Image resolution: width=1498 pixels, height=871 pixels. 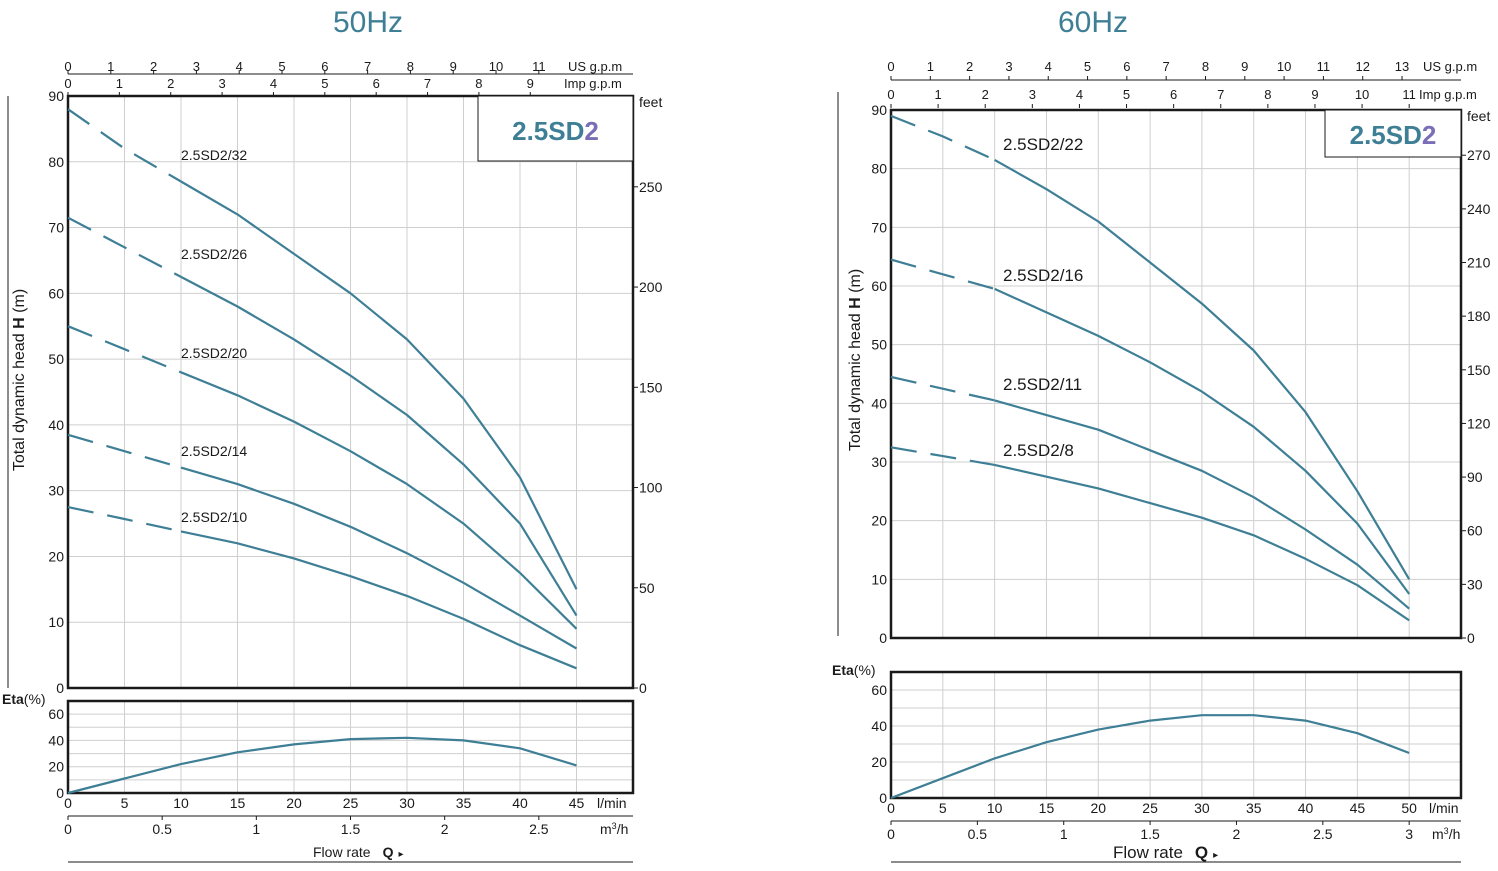 What do you see at coordinates (1402, 66) in the screenshot?
I see `us-gpm-tick-label: 13` at bounding box center [1402, 66].